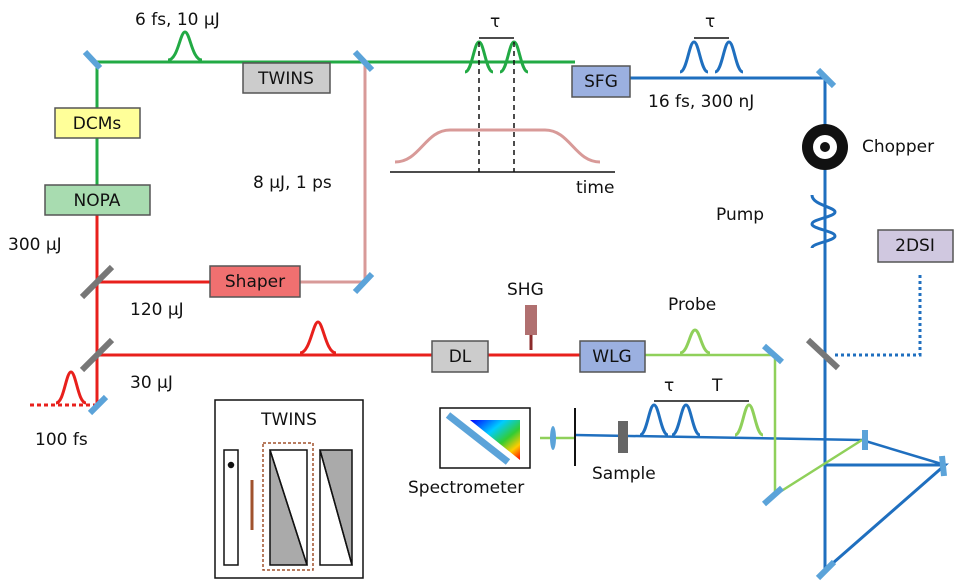 Image resolution: width=955 pixels, height=583 pixels. I want to click on label: 120 μJ, so click(157, 310).